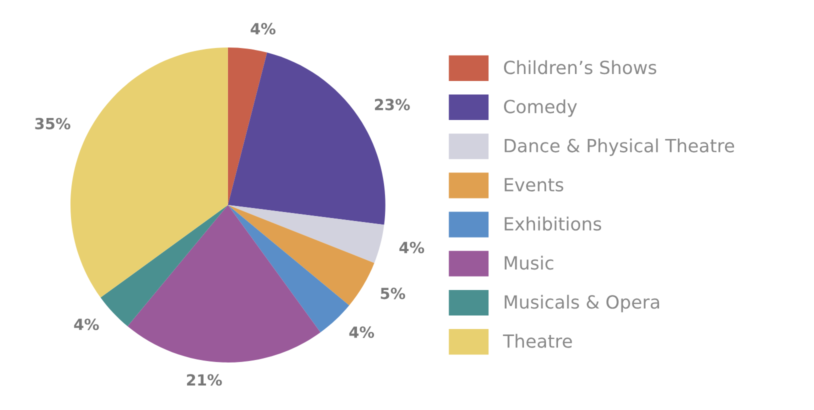  I want to click on data-label: 5%, so click(393, 294).